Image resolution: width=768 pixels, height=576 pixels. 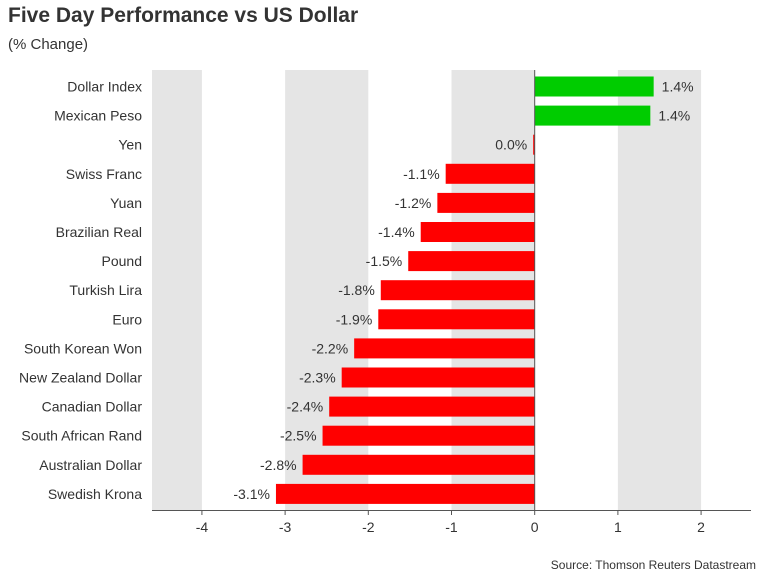 What do you see at coordinates (456, 319) in the screenshot?
I see `bar-euro` at bounding box center [456, 319].